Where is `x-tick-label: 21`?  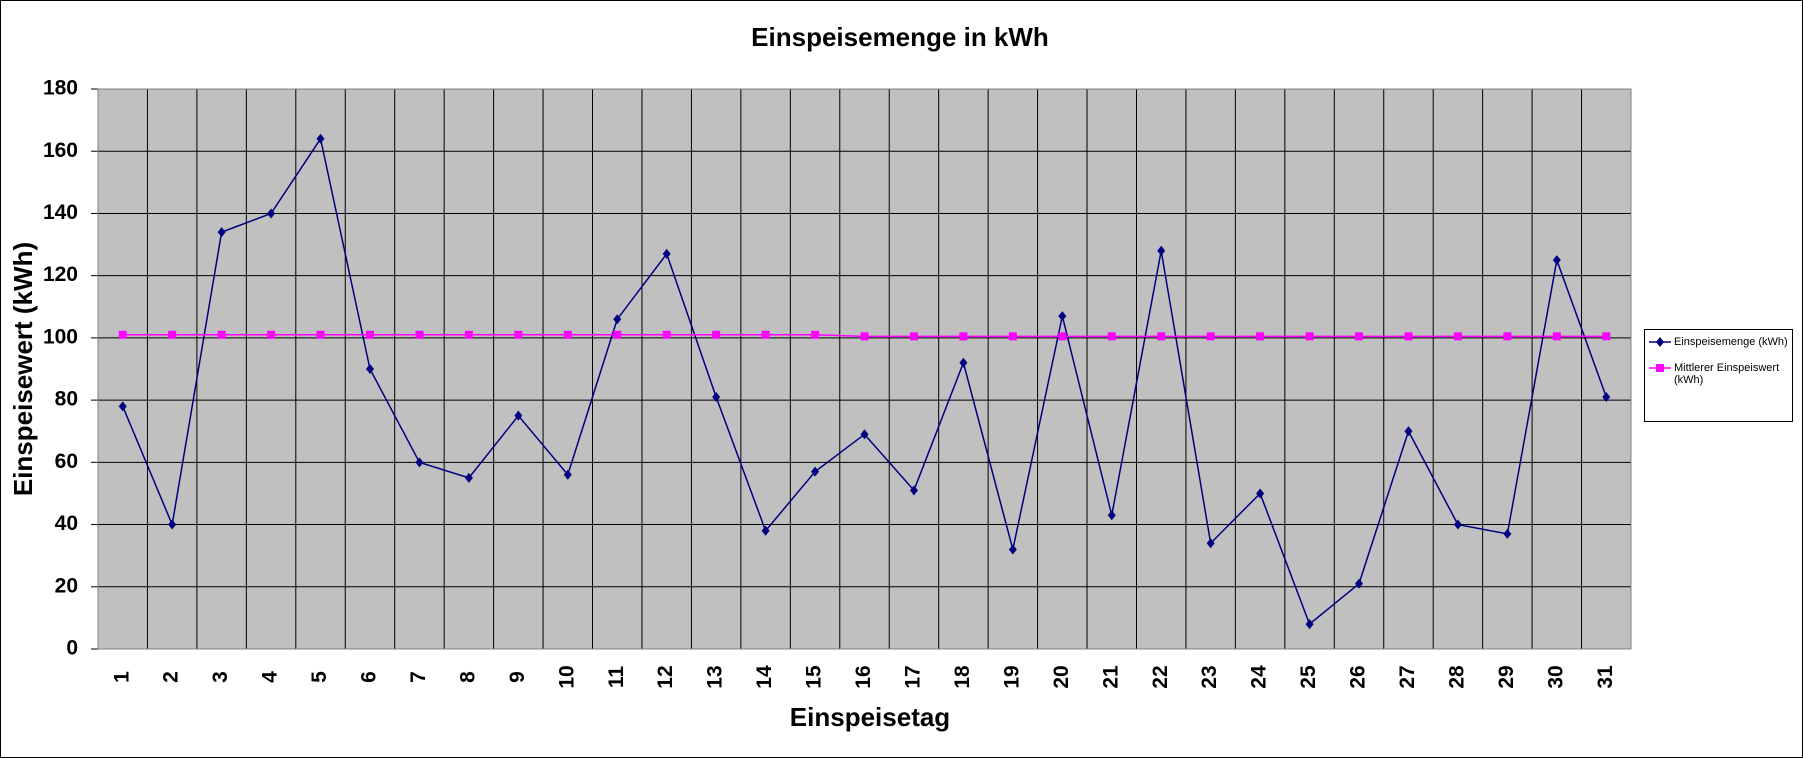
x-tick-label: 21 is located at coordinates (1110, 677).